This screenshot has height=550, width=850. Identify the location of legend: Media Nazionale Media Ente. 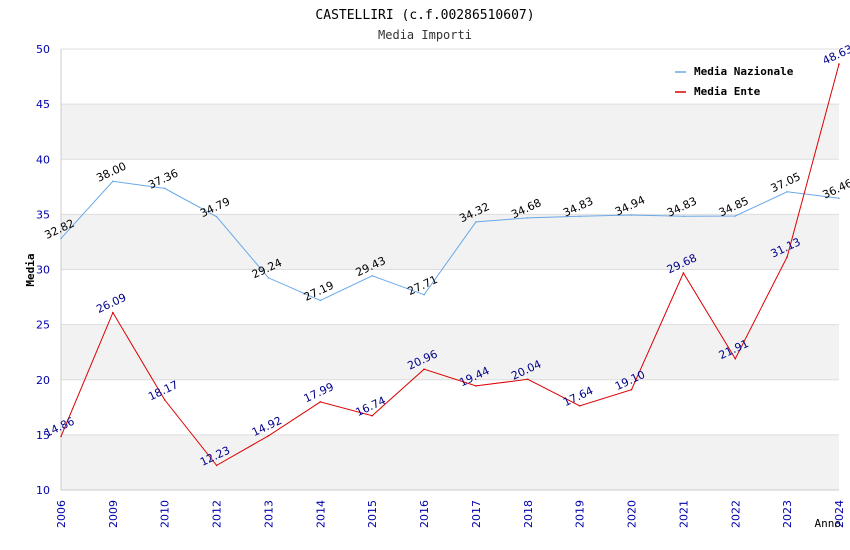
(739, 80).